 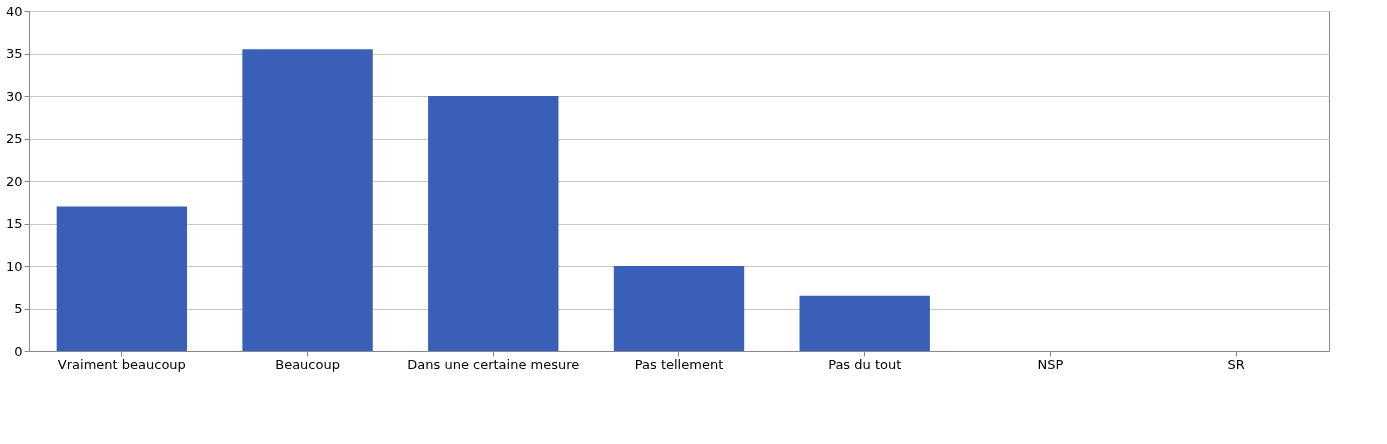 What do you see at coordinates (14, 53) in the screenshot?
I see `y-tick-label: 35` at bounding box center [14, 53].